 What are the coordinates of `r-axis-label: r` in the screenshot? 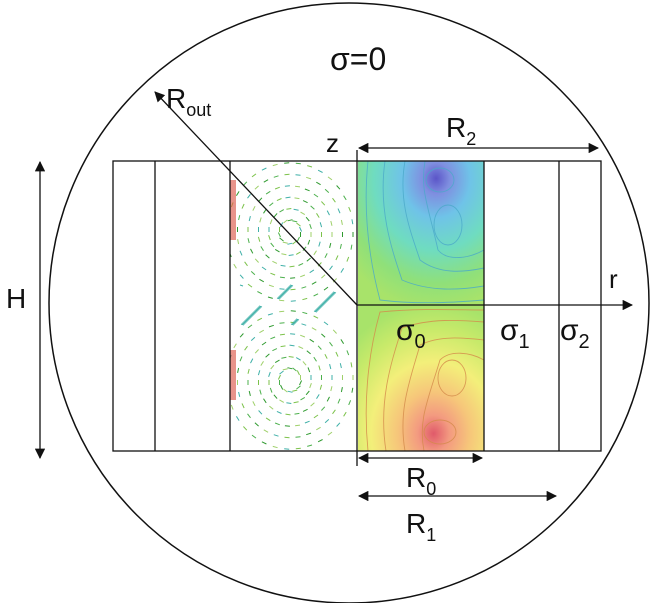 It's located at (613, 279).